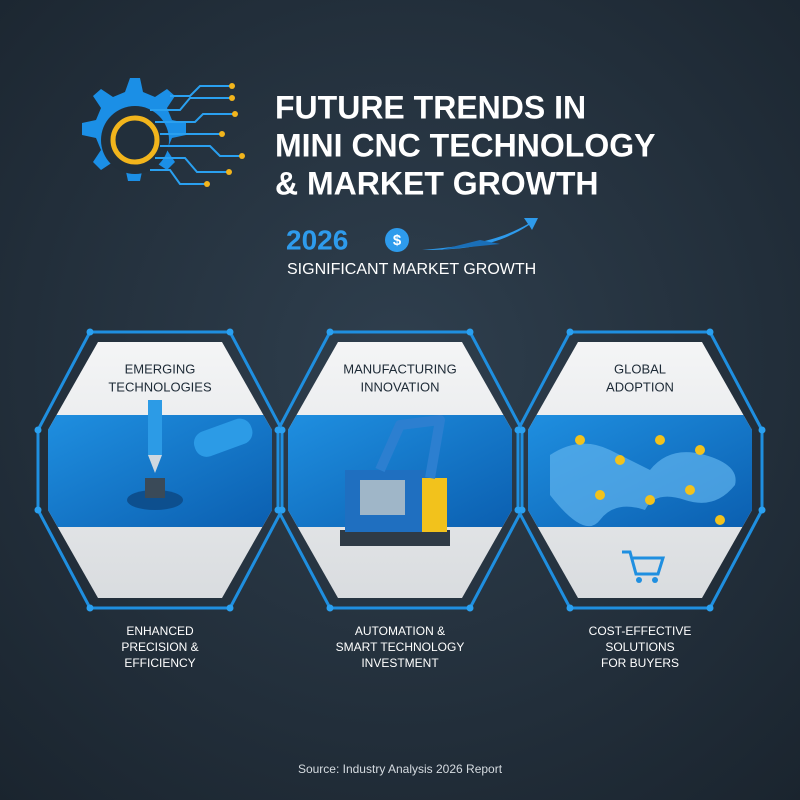 The height and width of the screenshot is (800, 800). I want to click on panel-caption: COST-EFFECTIVE, so click(640, 631).